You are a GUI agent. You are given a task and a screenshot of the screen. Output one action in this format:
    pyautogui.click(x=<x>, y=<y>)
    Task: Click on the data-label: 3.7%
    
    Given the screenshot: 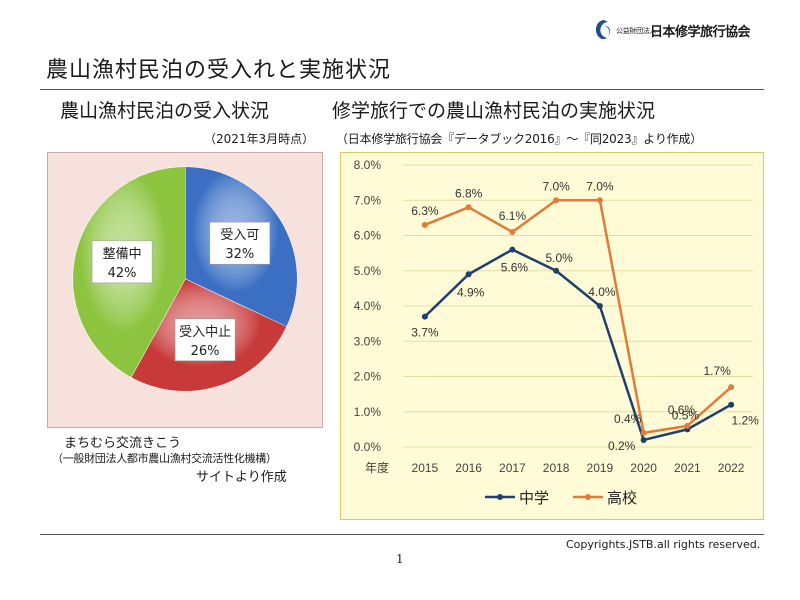 What is the action you would take?
    pyautogui.click(x=425, y=333)
    